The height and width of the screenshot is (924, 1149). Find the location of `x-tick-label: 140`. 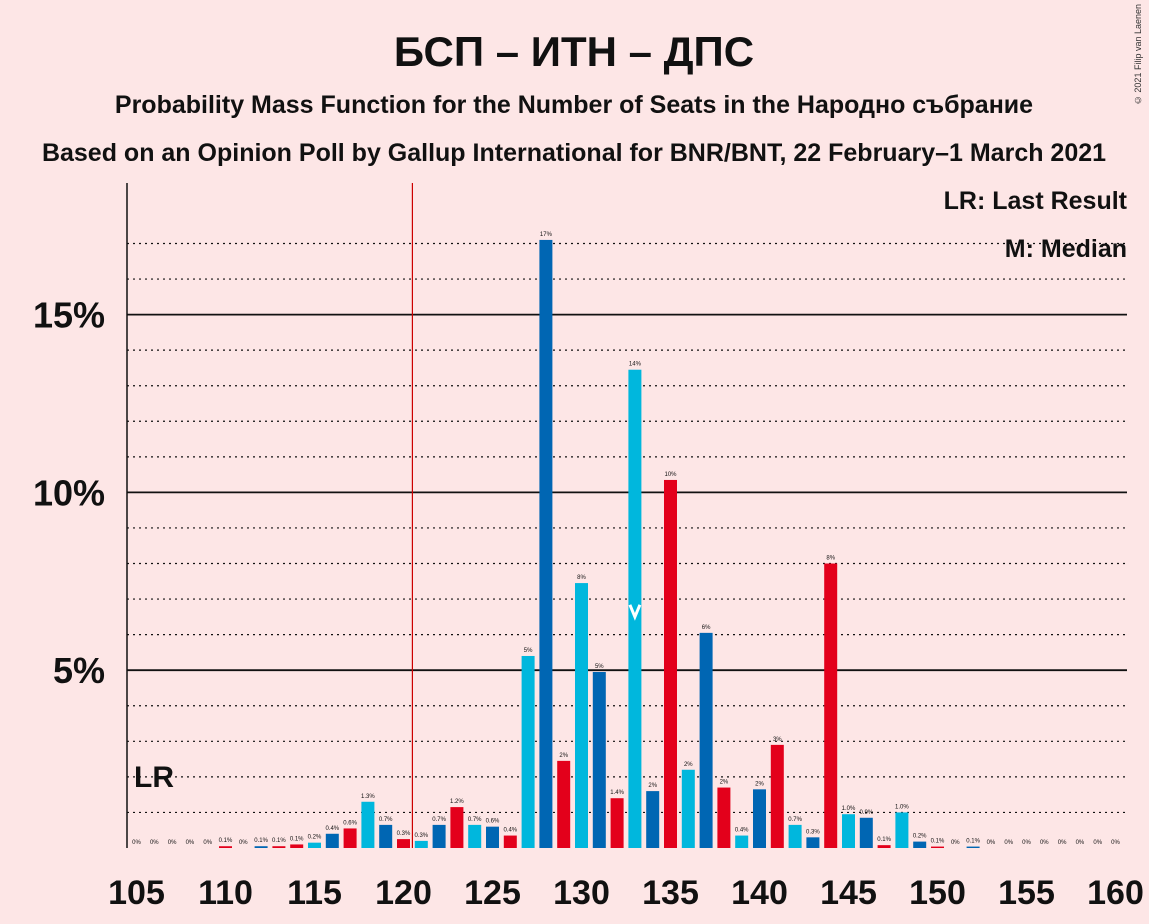

x-tick-label: 140 is located at coordinates (759, 893).